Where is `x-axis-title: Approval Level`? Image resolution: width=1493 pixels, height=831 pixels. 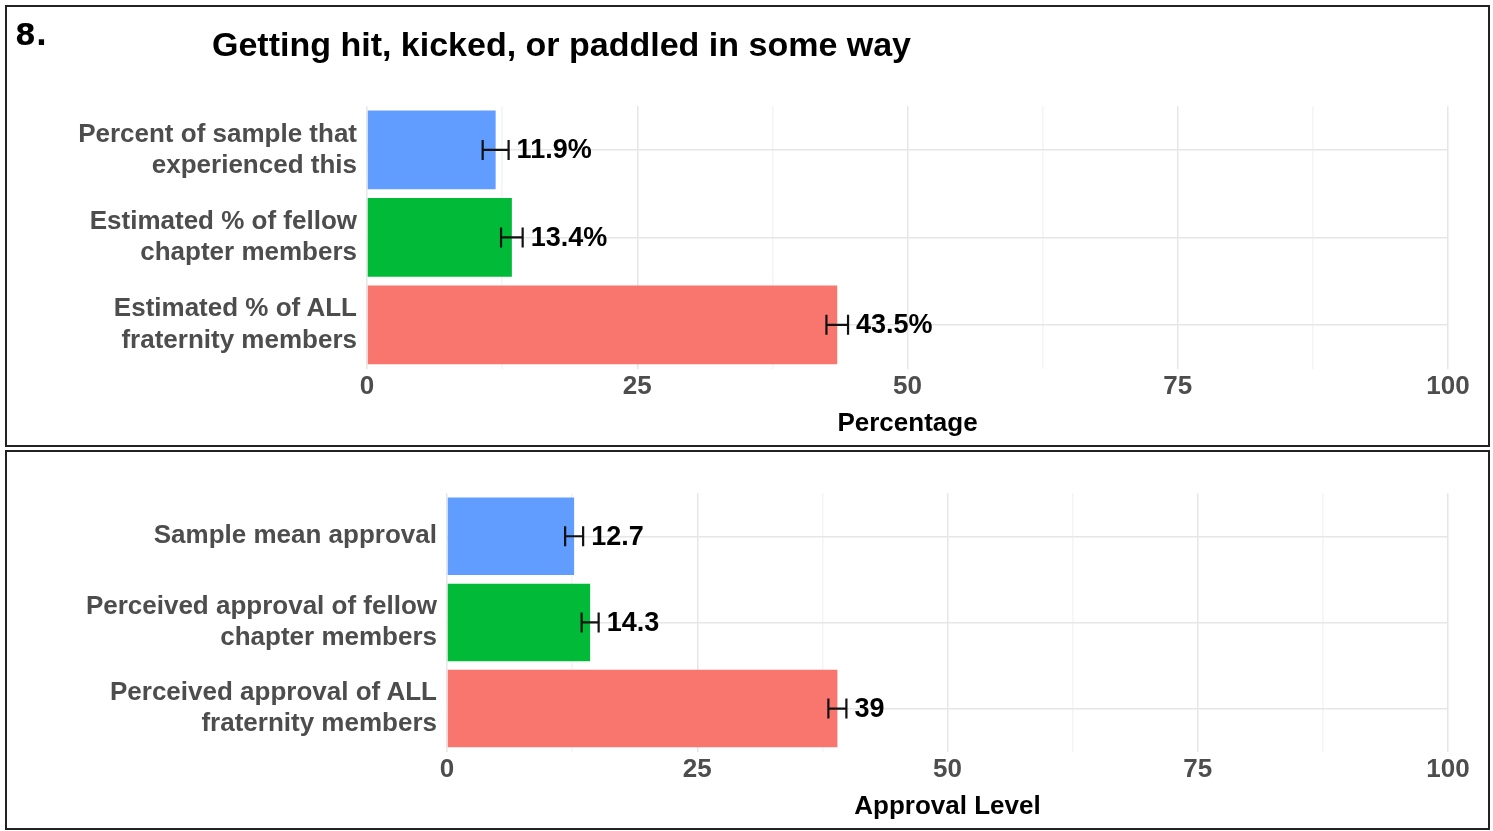 x-axis-title: Approval Level is located at coordinates (947, 804).